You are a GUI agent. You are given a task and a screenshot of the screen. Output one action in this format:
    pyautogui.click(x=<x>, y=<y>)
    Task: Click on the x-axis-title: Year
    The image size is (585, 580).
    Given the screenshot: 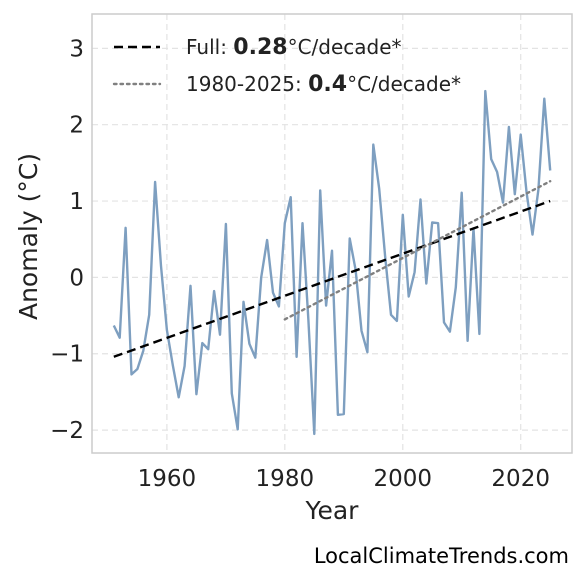 What is the action you would take?
    pyautogui.click(x=332, y=510)
    